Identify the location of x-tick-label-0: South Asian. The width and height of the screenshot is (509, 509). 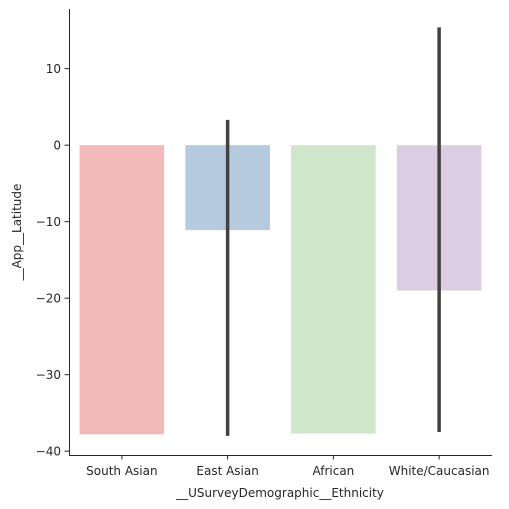
(121, 471).